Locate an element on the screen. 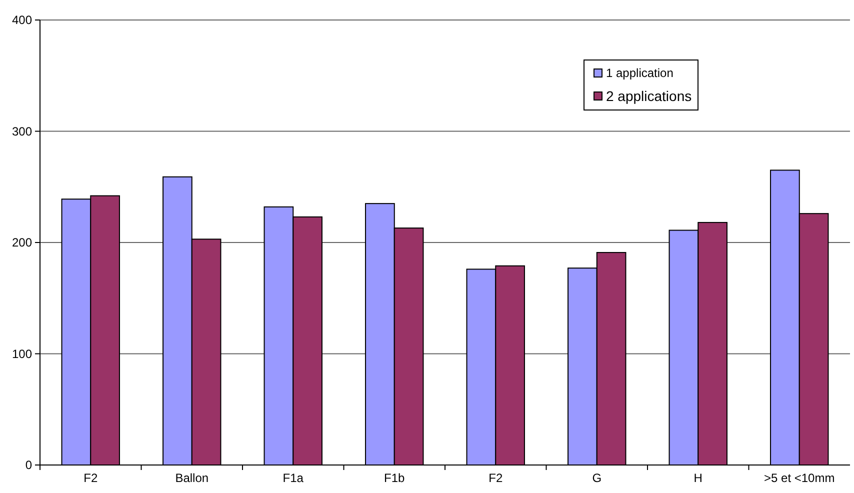 The image size is (854, 493). y-tick-label: 100 is located at coordinates (22, 353).